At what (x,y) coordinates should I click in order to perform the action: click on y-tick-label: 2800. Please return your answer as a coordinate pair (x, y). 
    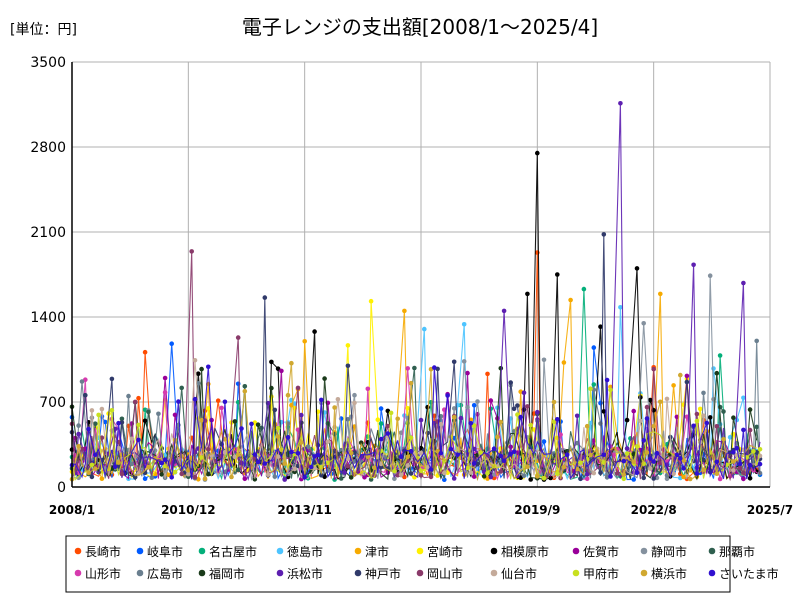
    Looking at the image, I should click on (48, 148).